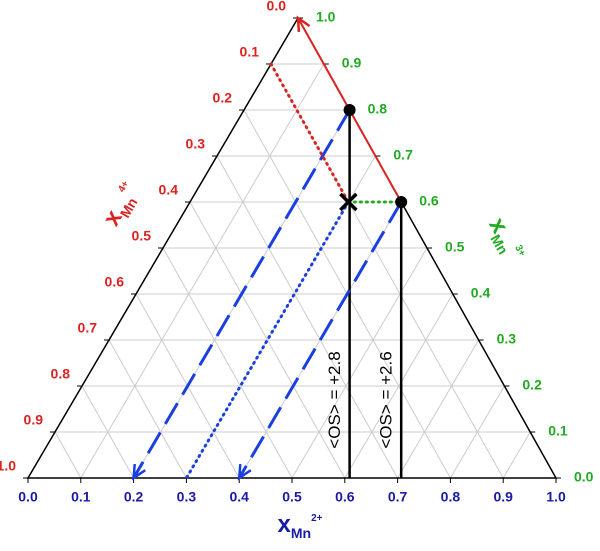 The image size is (600, 551). I want to click on axis-title-sup: 3+, so click(520, 251).